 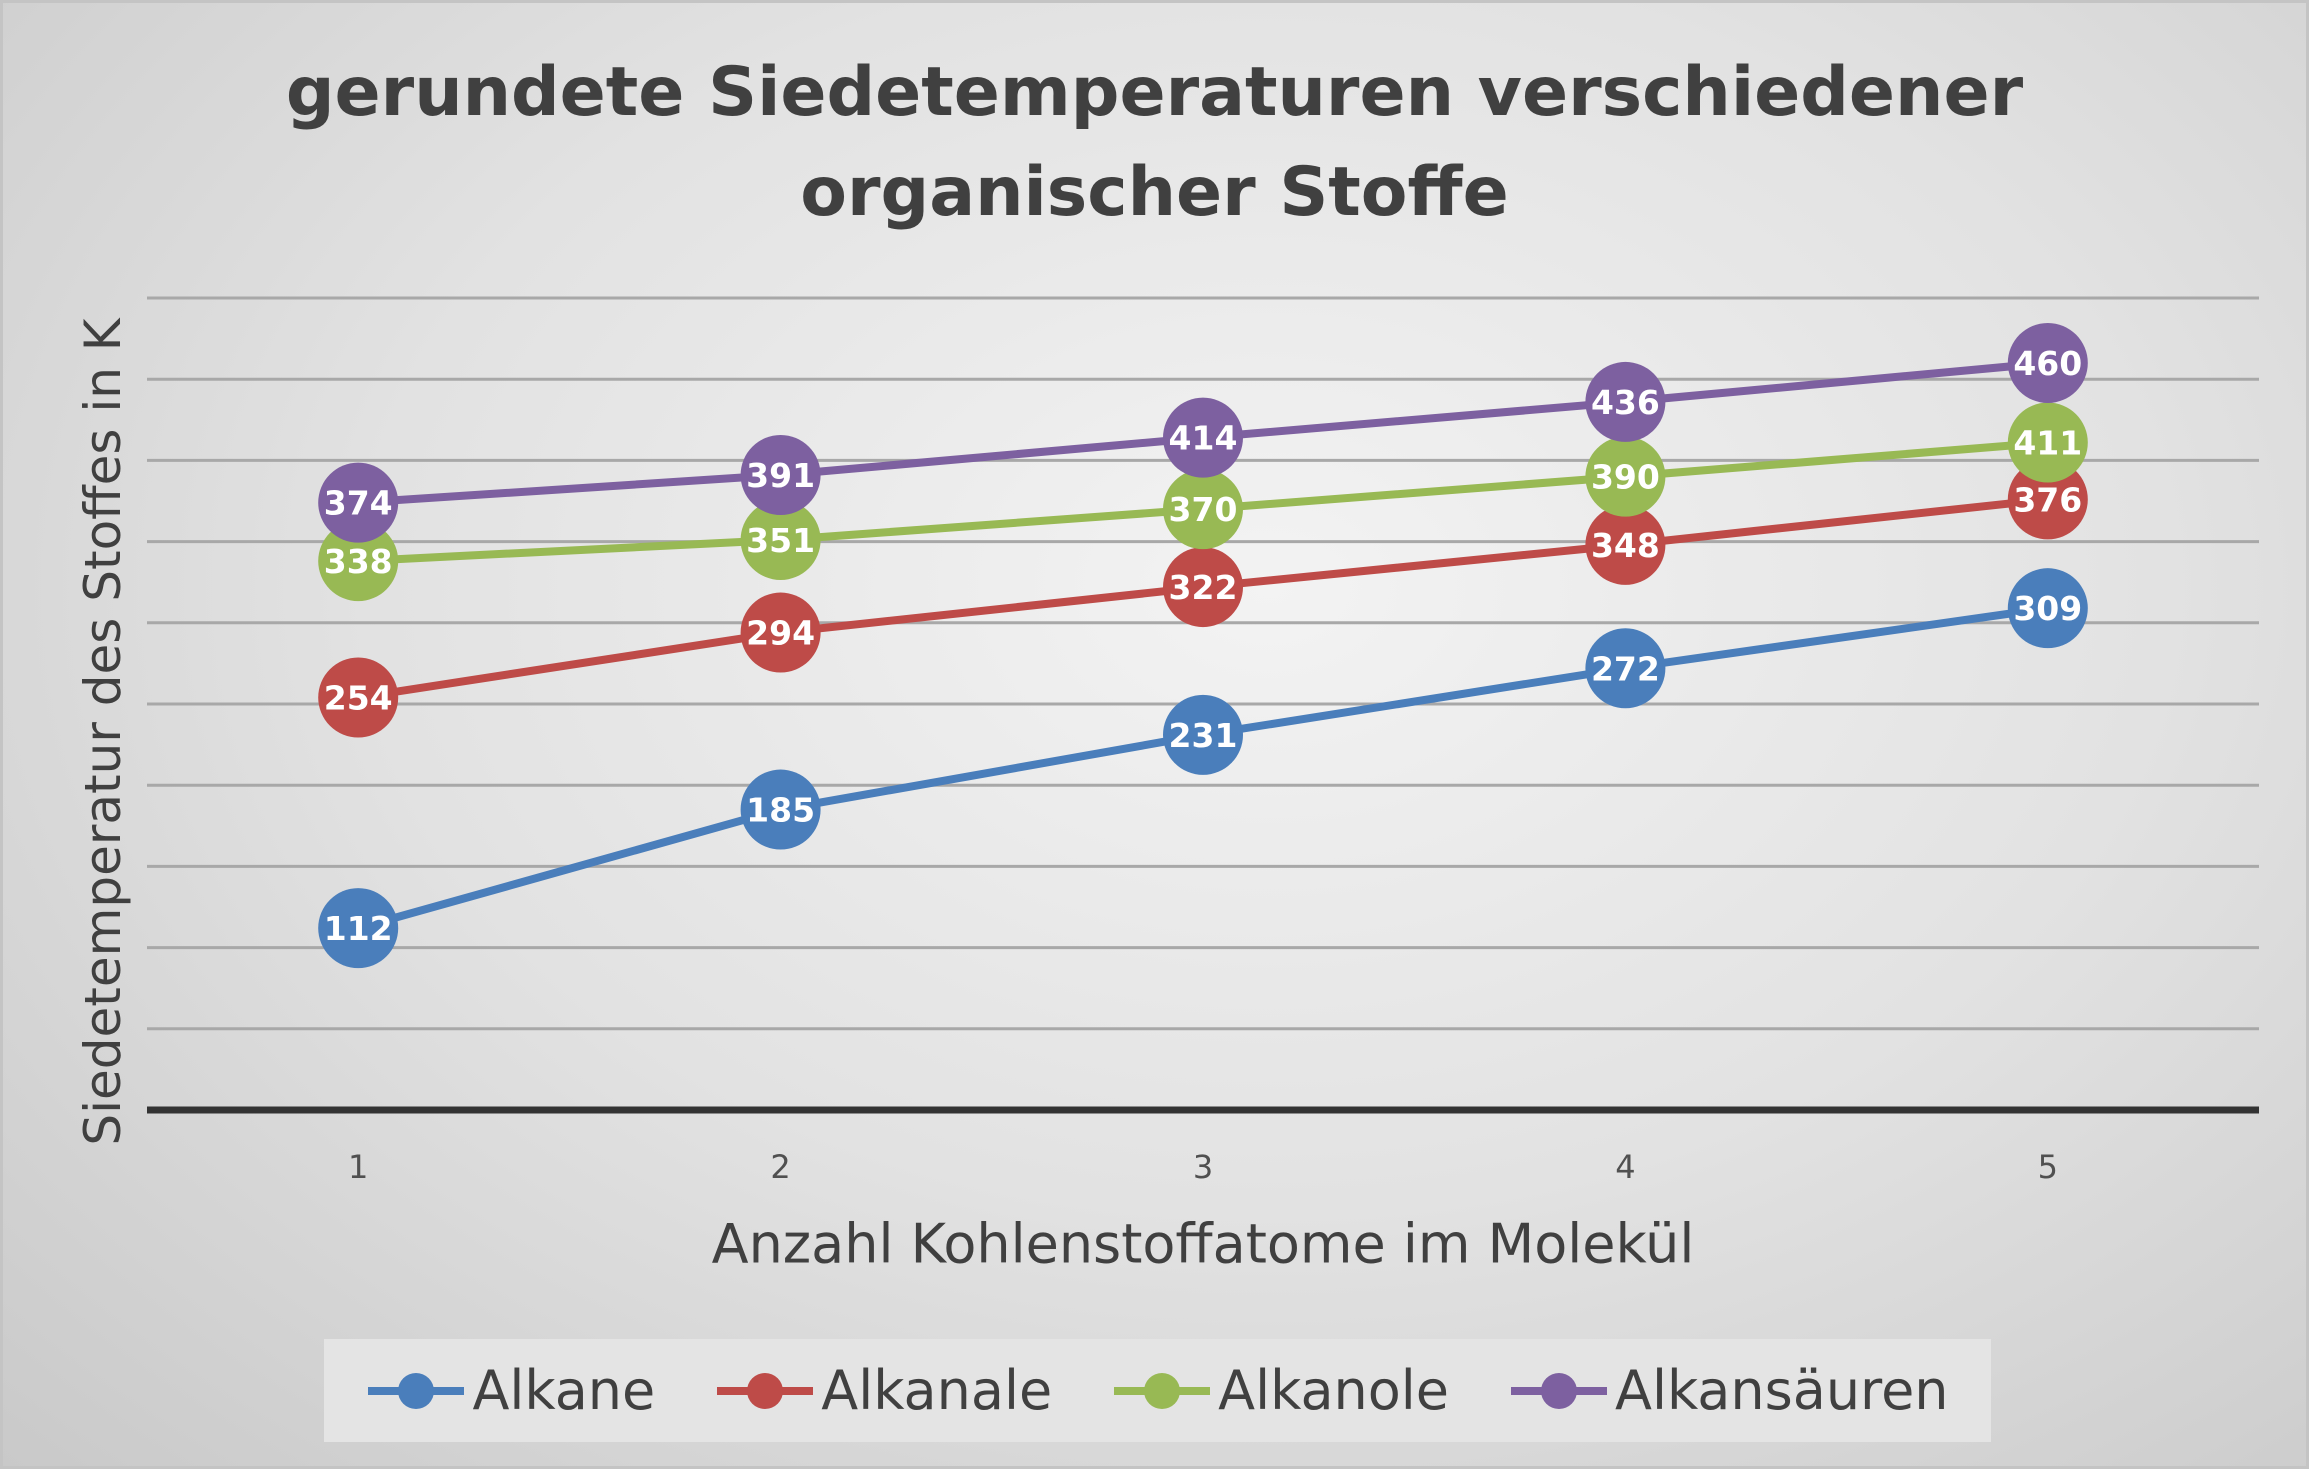 I want to click on data-point: 370, so click(x=1203, y=509).